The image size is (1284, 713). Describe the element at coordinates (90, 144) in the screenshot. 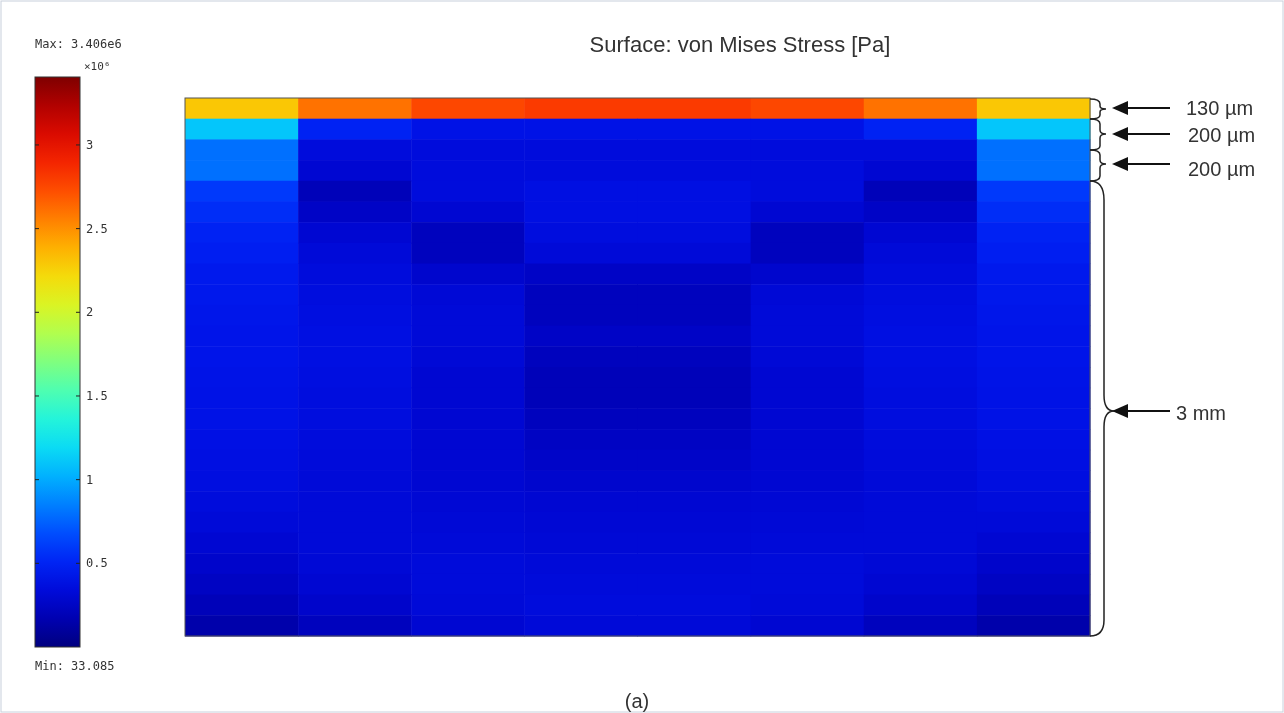

I see `color-bar-label: 3` at that location.